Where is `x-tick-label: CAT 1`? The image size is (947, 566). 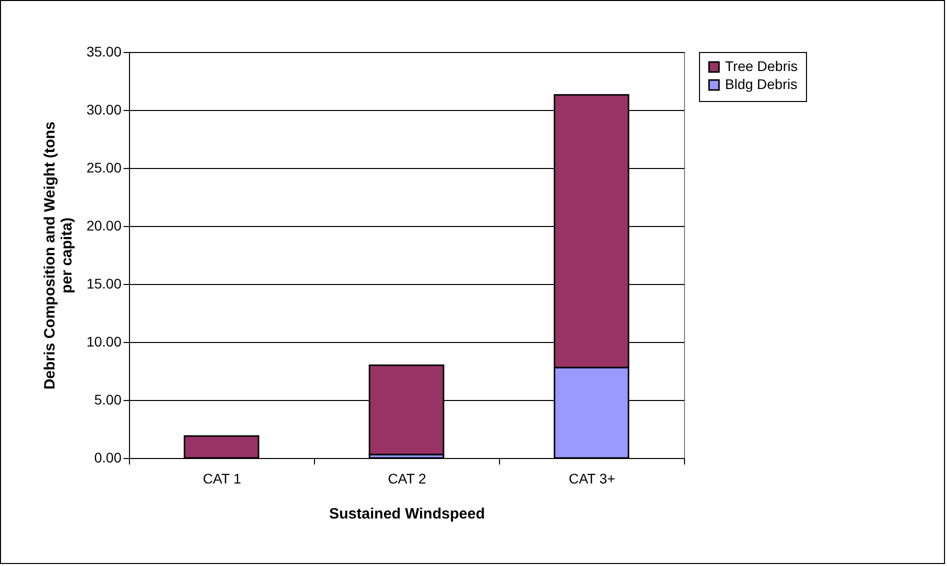 x-tick-label: CAT 1 is located at coordinates (222, 478).